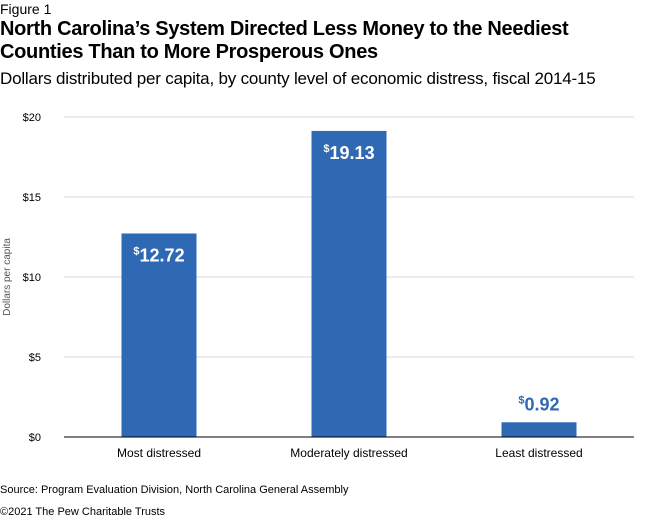 This screenshot has height=518, width=650. I want to click on y-tick-label: $5, so click(35, 358).